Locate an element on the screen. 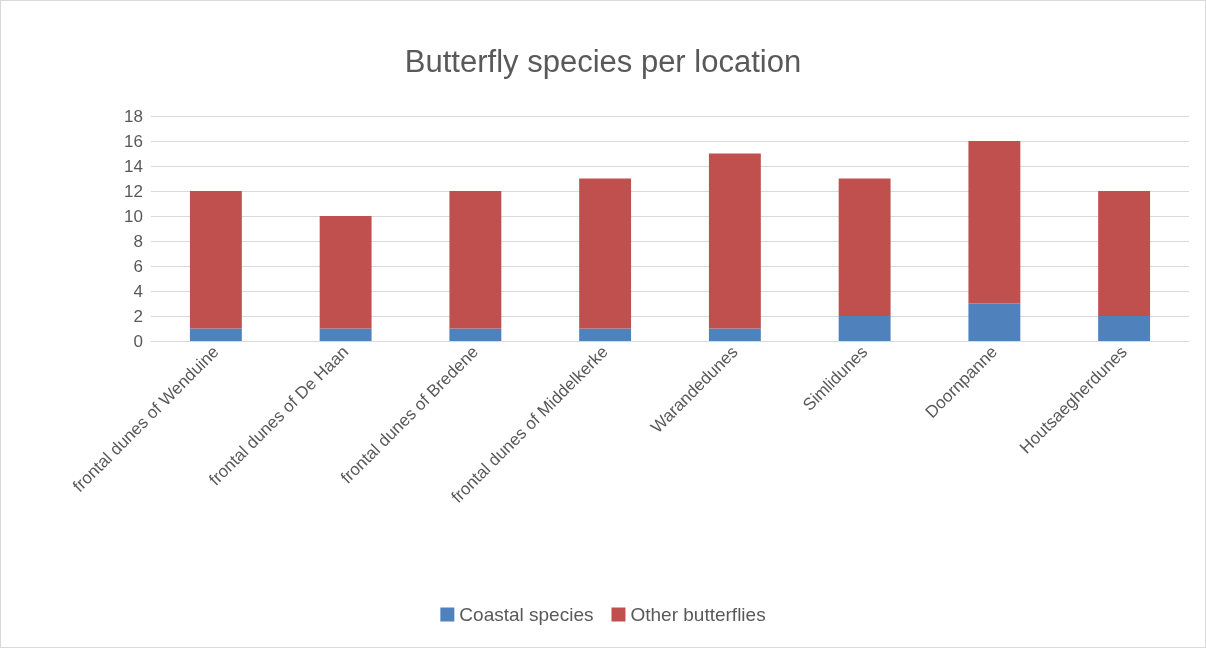 Image resolution: width=1206 pixels, height=648 pixels. chart-title: Butterfly species per location is located at coordinates (603, 61).